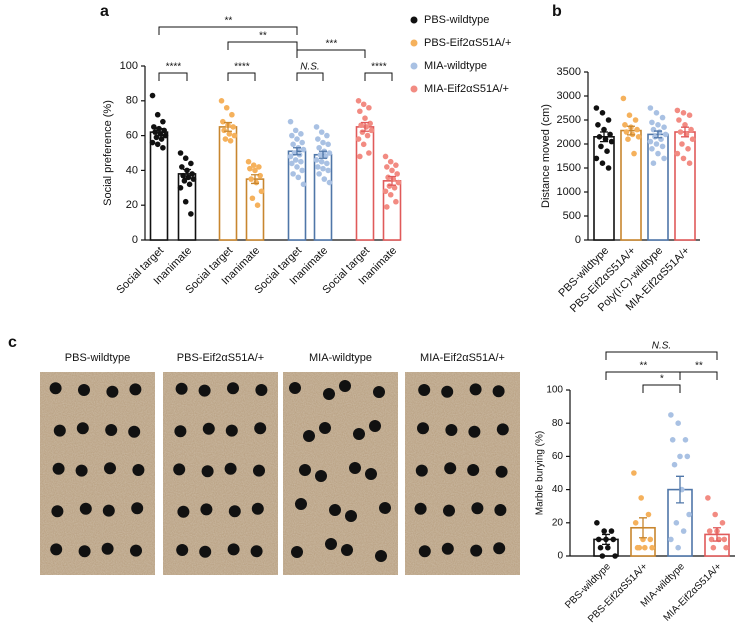 This screenshot has height=631, width=750. What do you see at coordinates (662, 379) in the screenshot?
I see `significance-label: *` at bounding box center [662, 379].